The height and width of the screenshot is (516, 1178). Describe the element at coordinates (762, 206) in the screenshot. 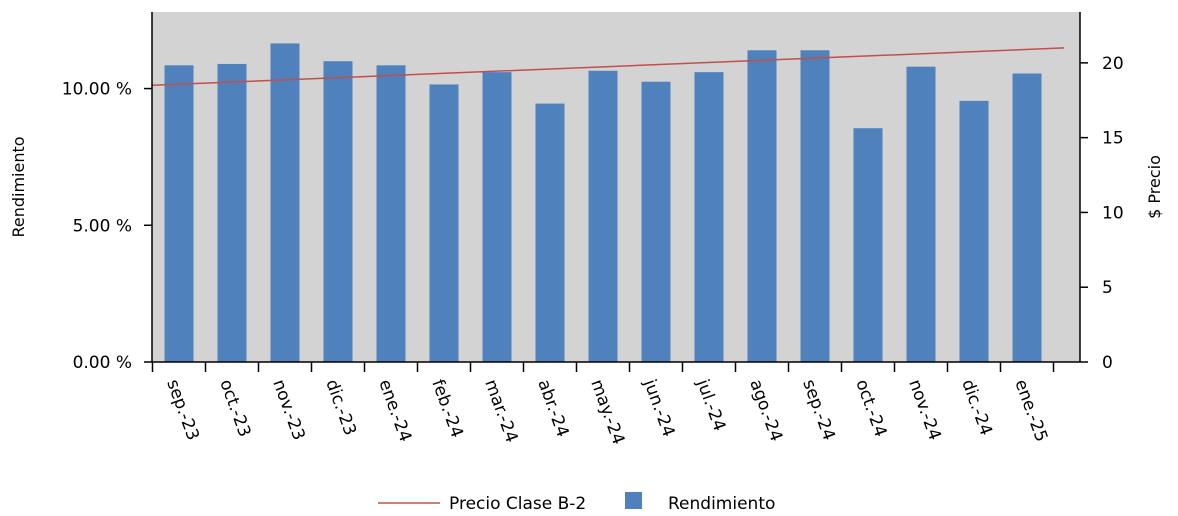

I see `bar-ago.-24` at that location.